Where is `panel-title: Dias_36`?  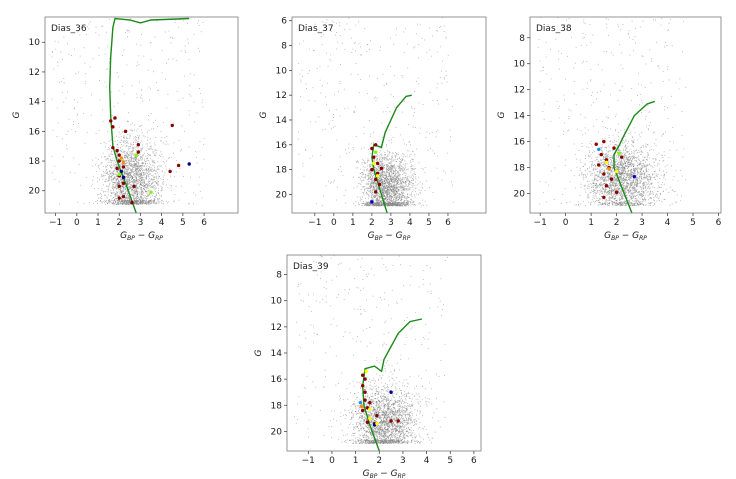
panel-title: Dias_36 is located at coordinates (69, 29).